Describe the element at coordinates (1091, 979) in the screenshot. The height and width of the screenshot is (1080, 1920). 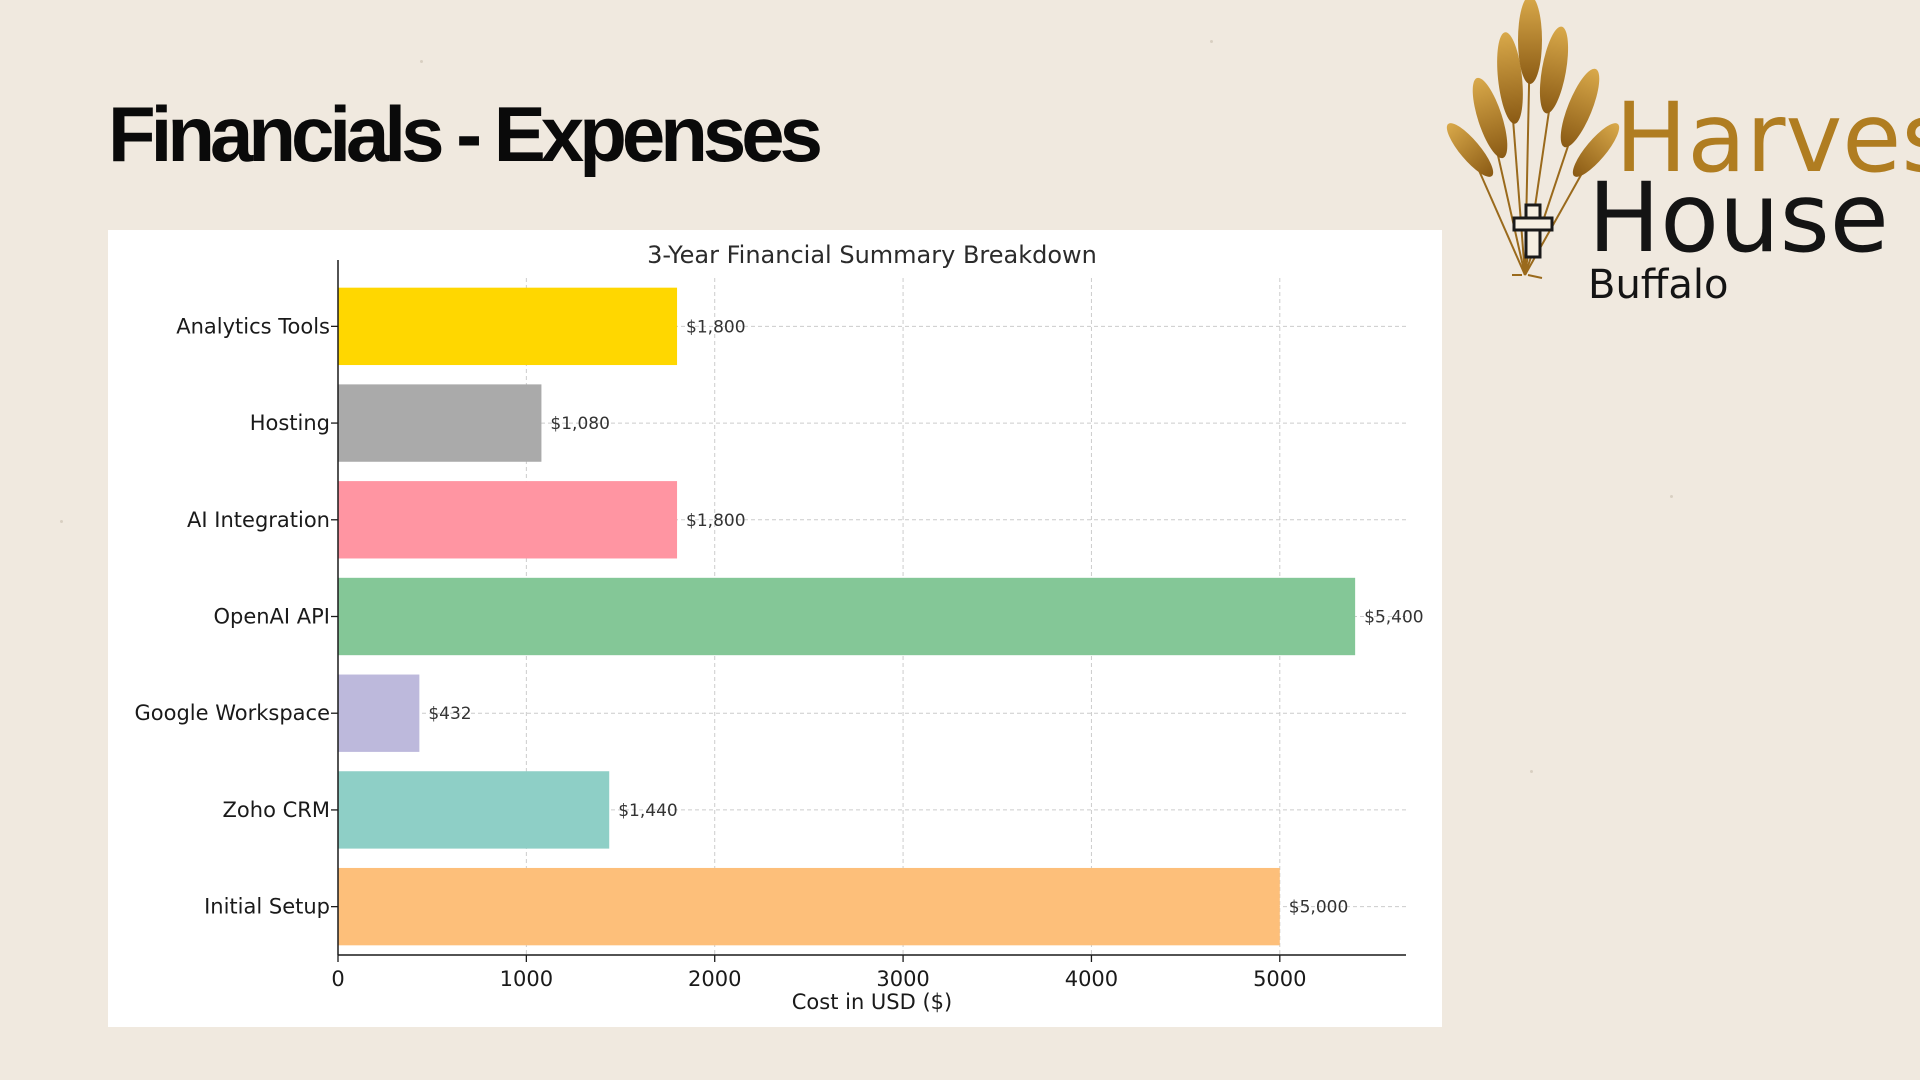
I see `x-tick-label: 4000` at that location.